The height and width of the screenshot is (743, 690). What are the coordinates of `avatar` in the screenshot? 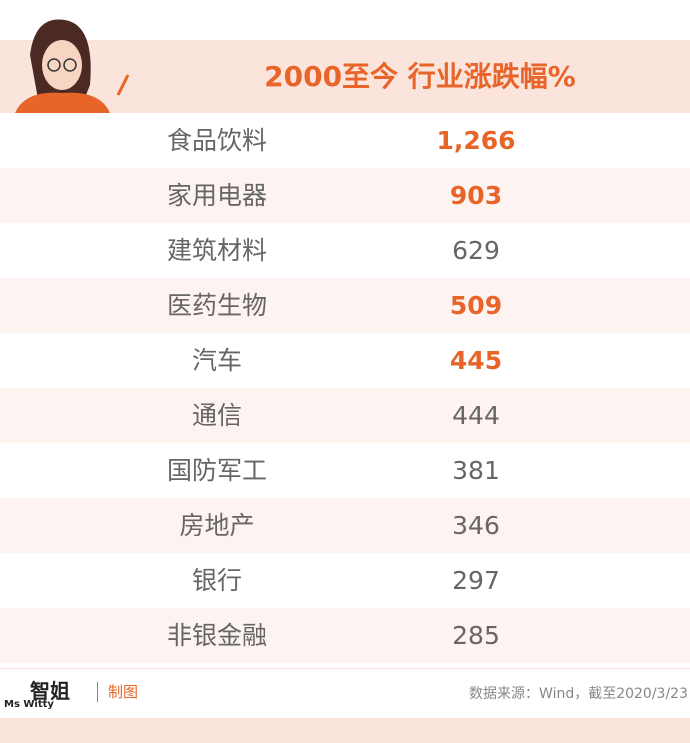 It's located at (72, 66).